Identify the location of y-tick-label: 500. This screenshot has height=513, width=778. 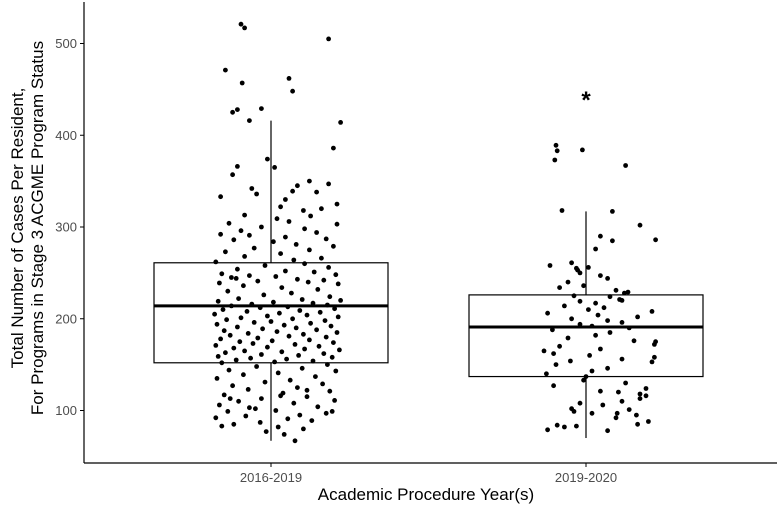
(66, 43).